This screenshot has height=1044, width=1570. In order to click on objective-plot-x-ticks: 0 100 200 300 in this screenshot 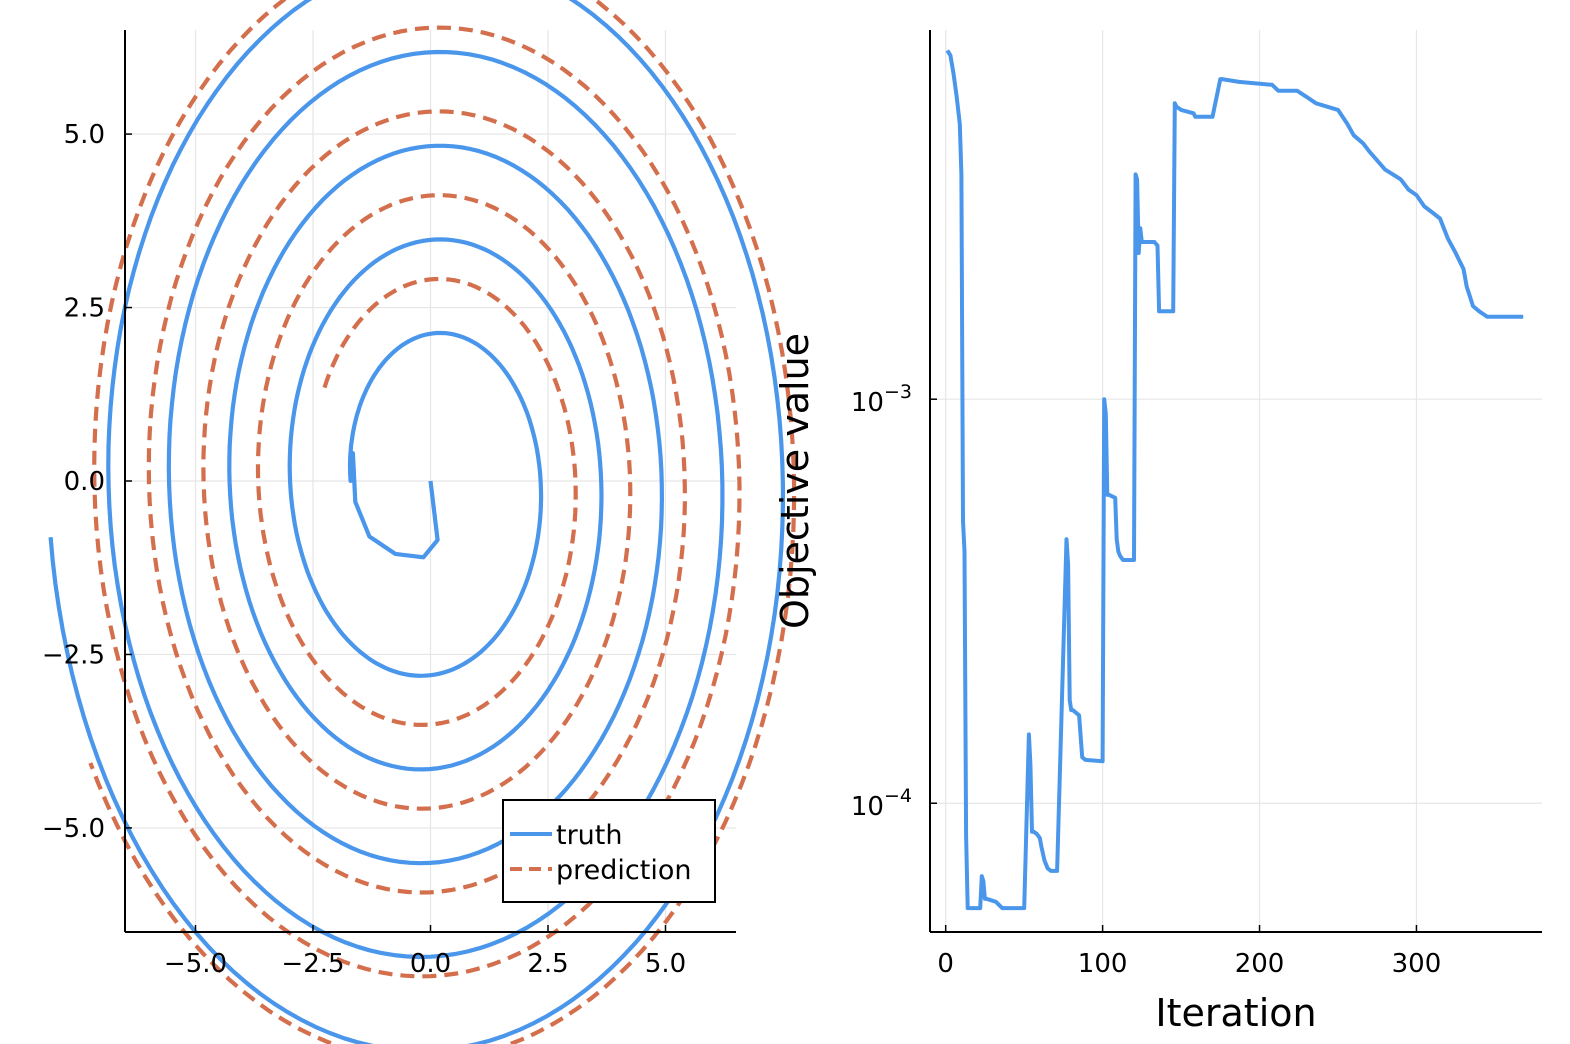, I will do `click(1189, 952)`.